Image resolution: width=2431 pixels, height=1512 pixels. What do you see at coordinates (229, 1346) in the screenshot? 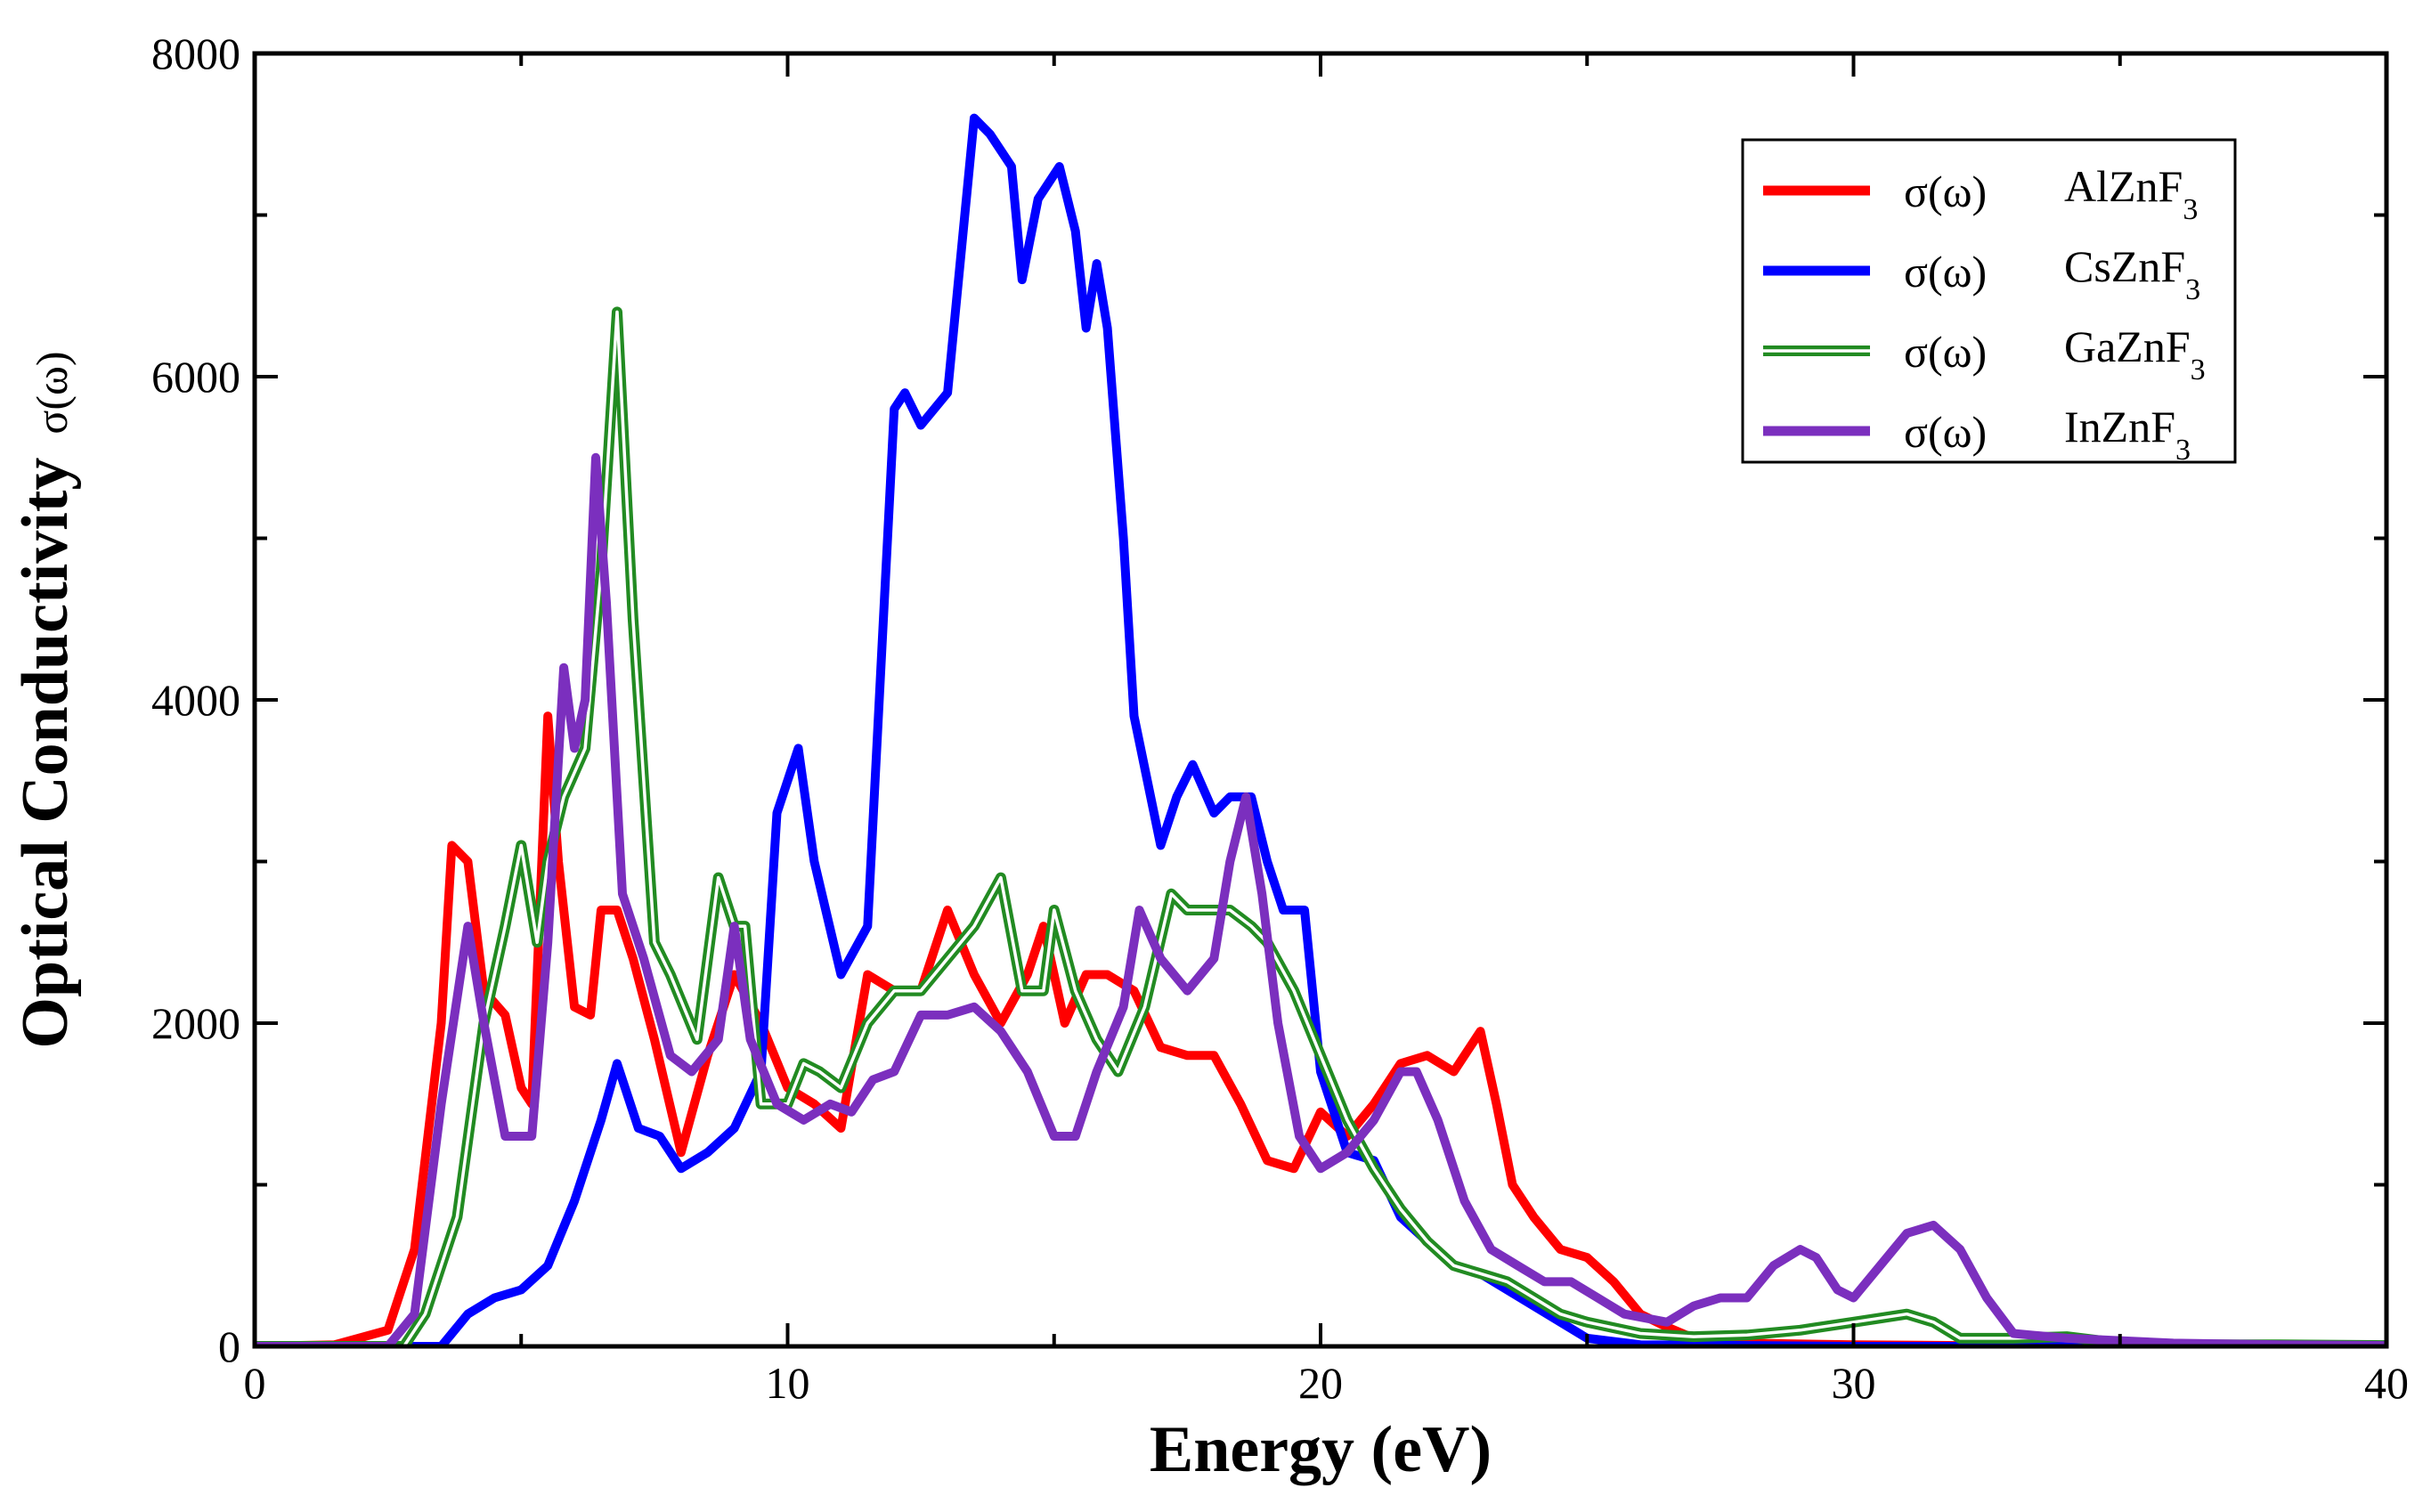
I see `y-tick-label-0: 0` at bounding box center [229, 1346].